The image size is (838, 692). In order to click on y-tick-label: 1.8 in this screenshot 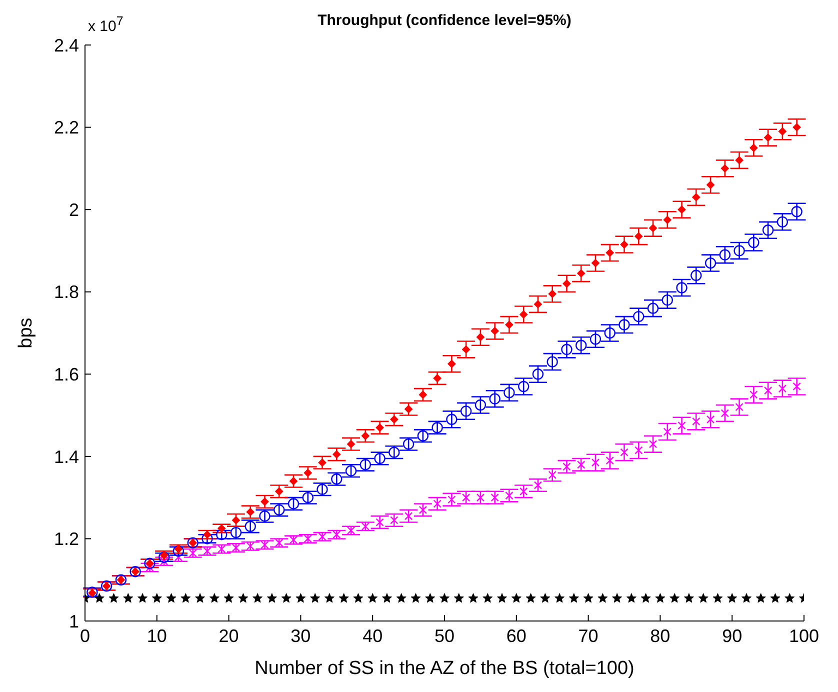, I will do `click(66, 292)`.